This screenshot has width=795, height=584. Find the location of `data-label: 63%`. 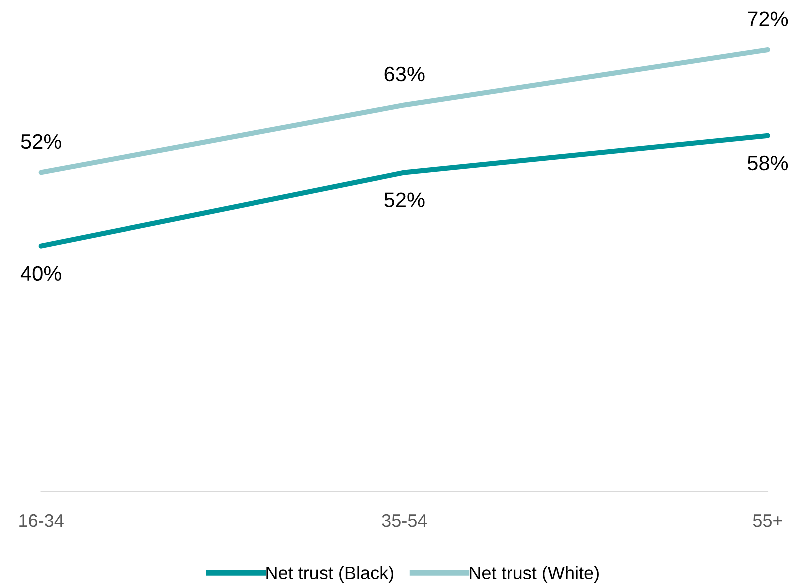

data-label: 63% is located at coordinates (404, 74).